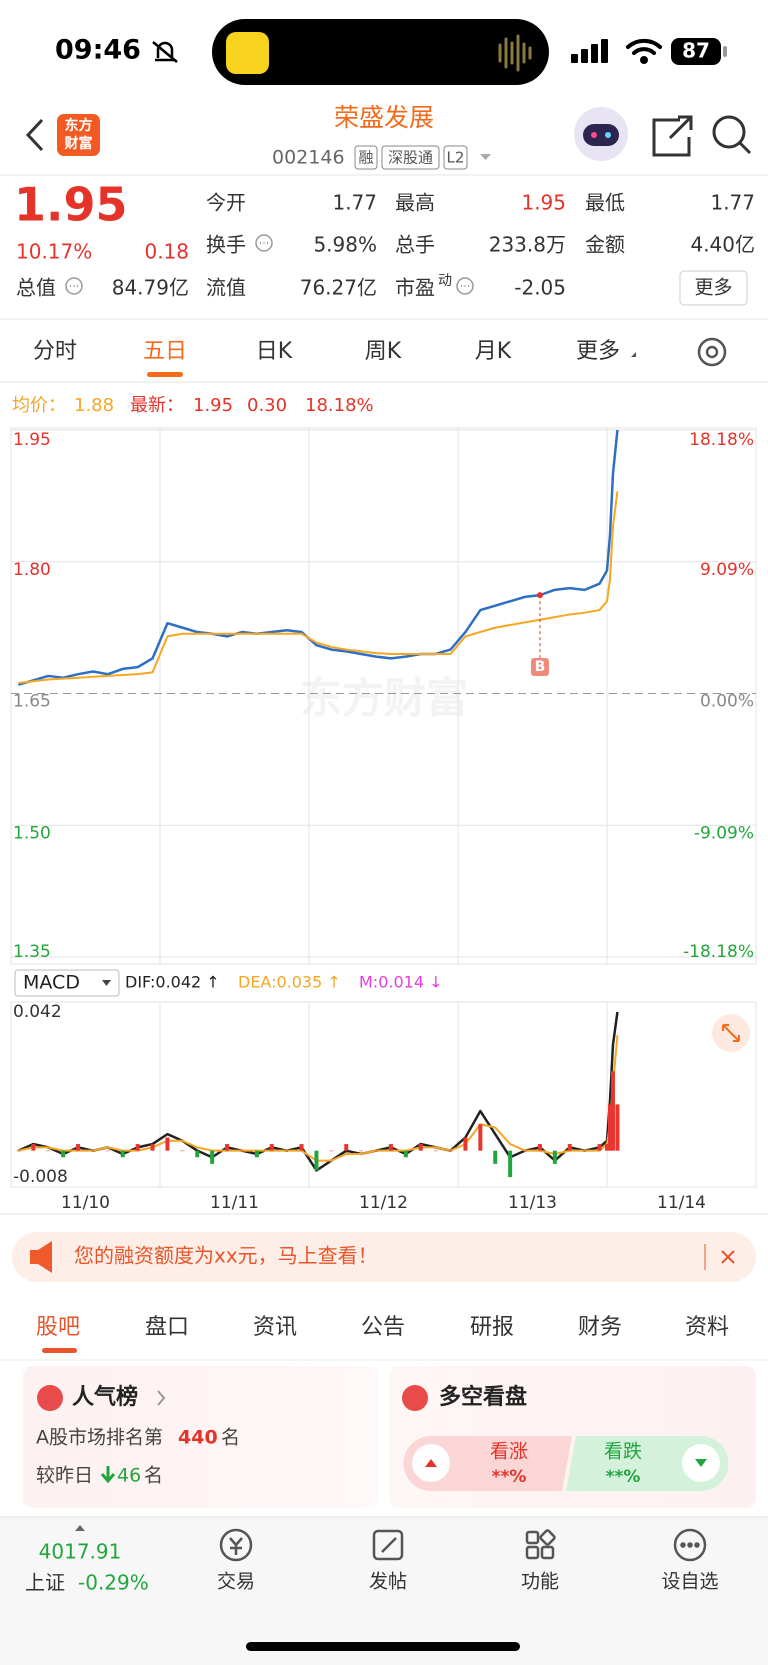  What do you see at coordinates (493, 351) in the screenshot?
I see `period-tab: 月K` at bounding box center [493, 351].